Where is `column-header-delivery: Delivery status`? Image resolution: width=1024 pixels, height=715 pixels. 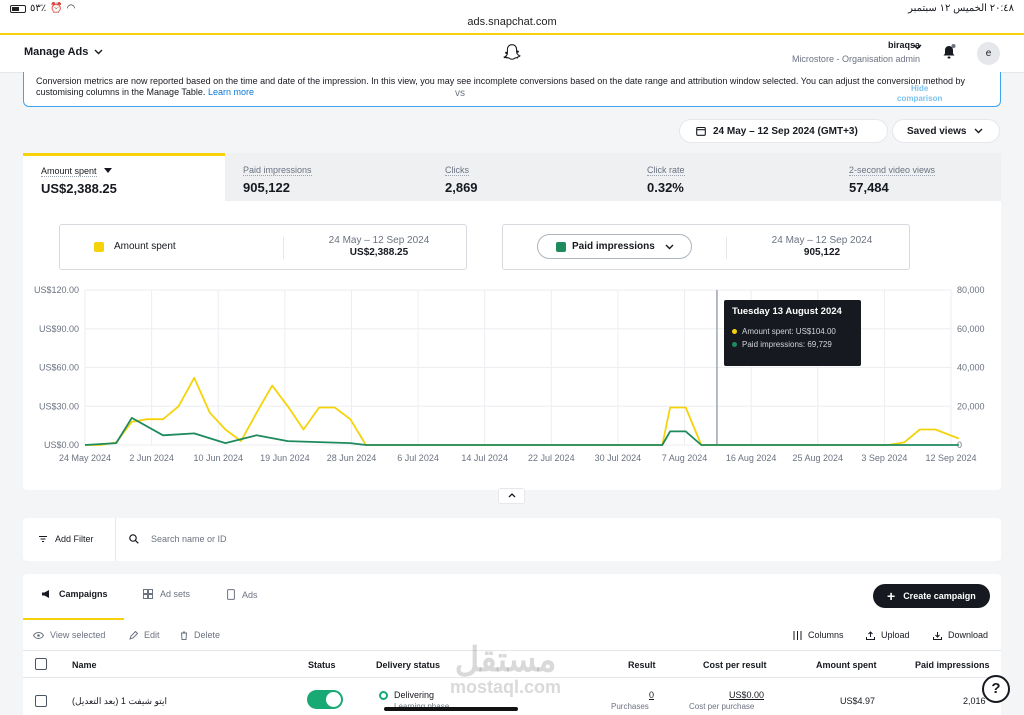 column-header-delivery: Delivery status is located at coordinates (408, 665).